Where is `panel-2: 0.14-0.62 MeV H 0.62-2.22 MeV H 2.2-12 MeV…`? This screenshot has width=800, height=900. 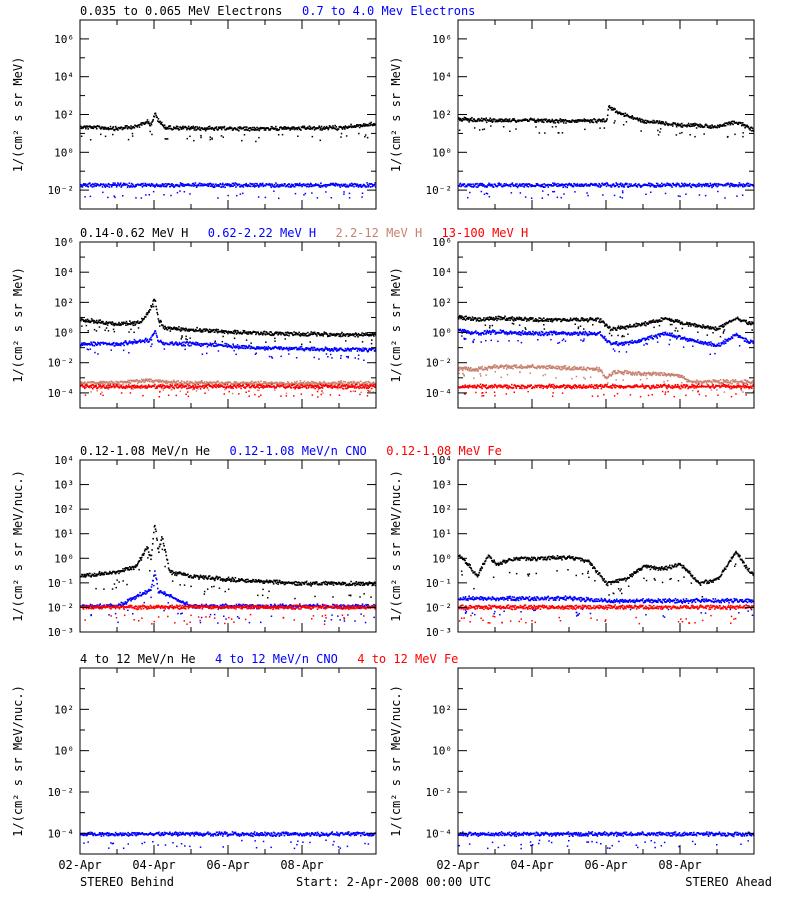
panel-2: 0.14-0.62 MeV H 0.62-2.22 MeV H 2.2-12 MeV… is located at coordinates (269, 317).